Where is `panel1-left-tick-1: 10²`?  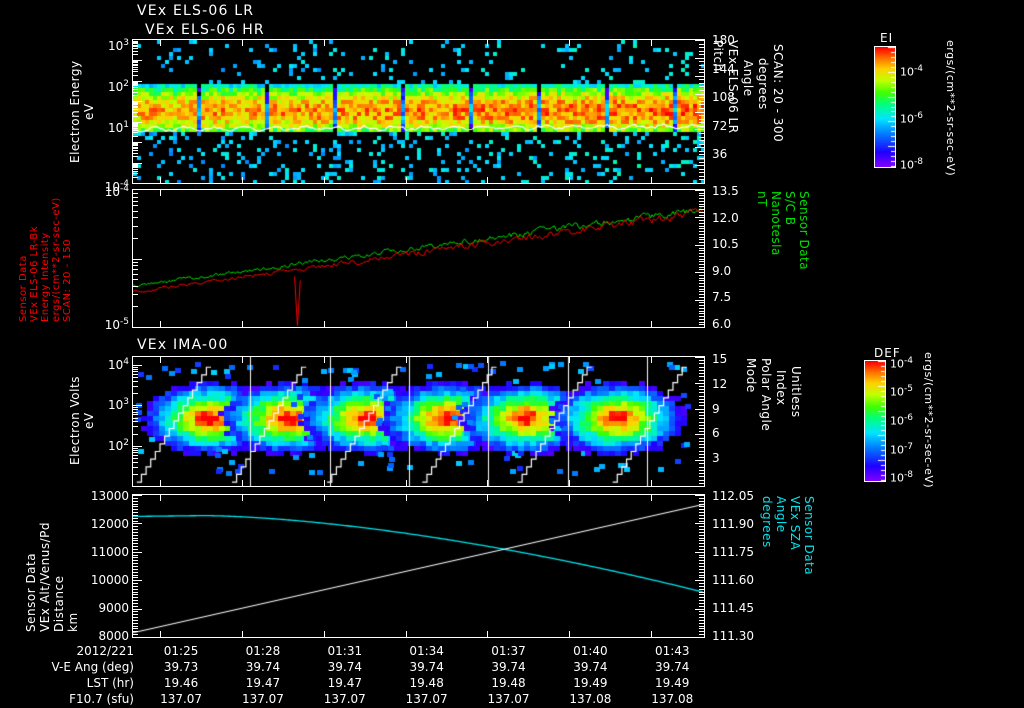
panel1-left-tick-1: 10² is located at coordinates (118, 86).